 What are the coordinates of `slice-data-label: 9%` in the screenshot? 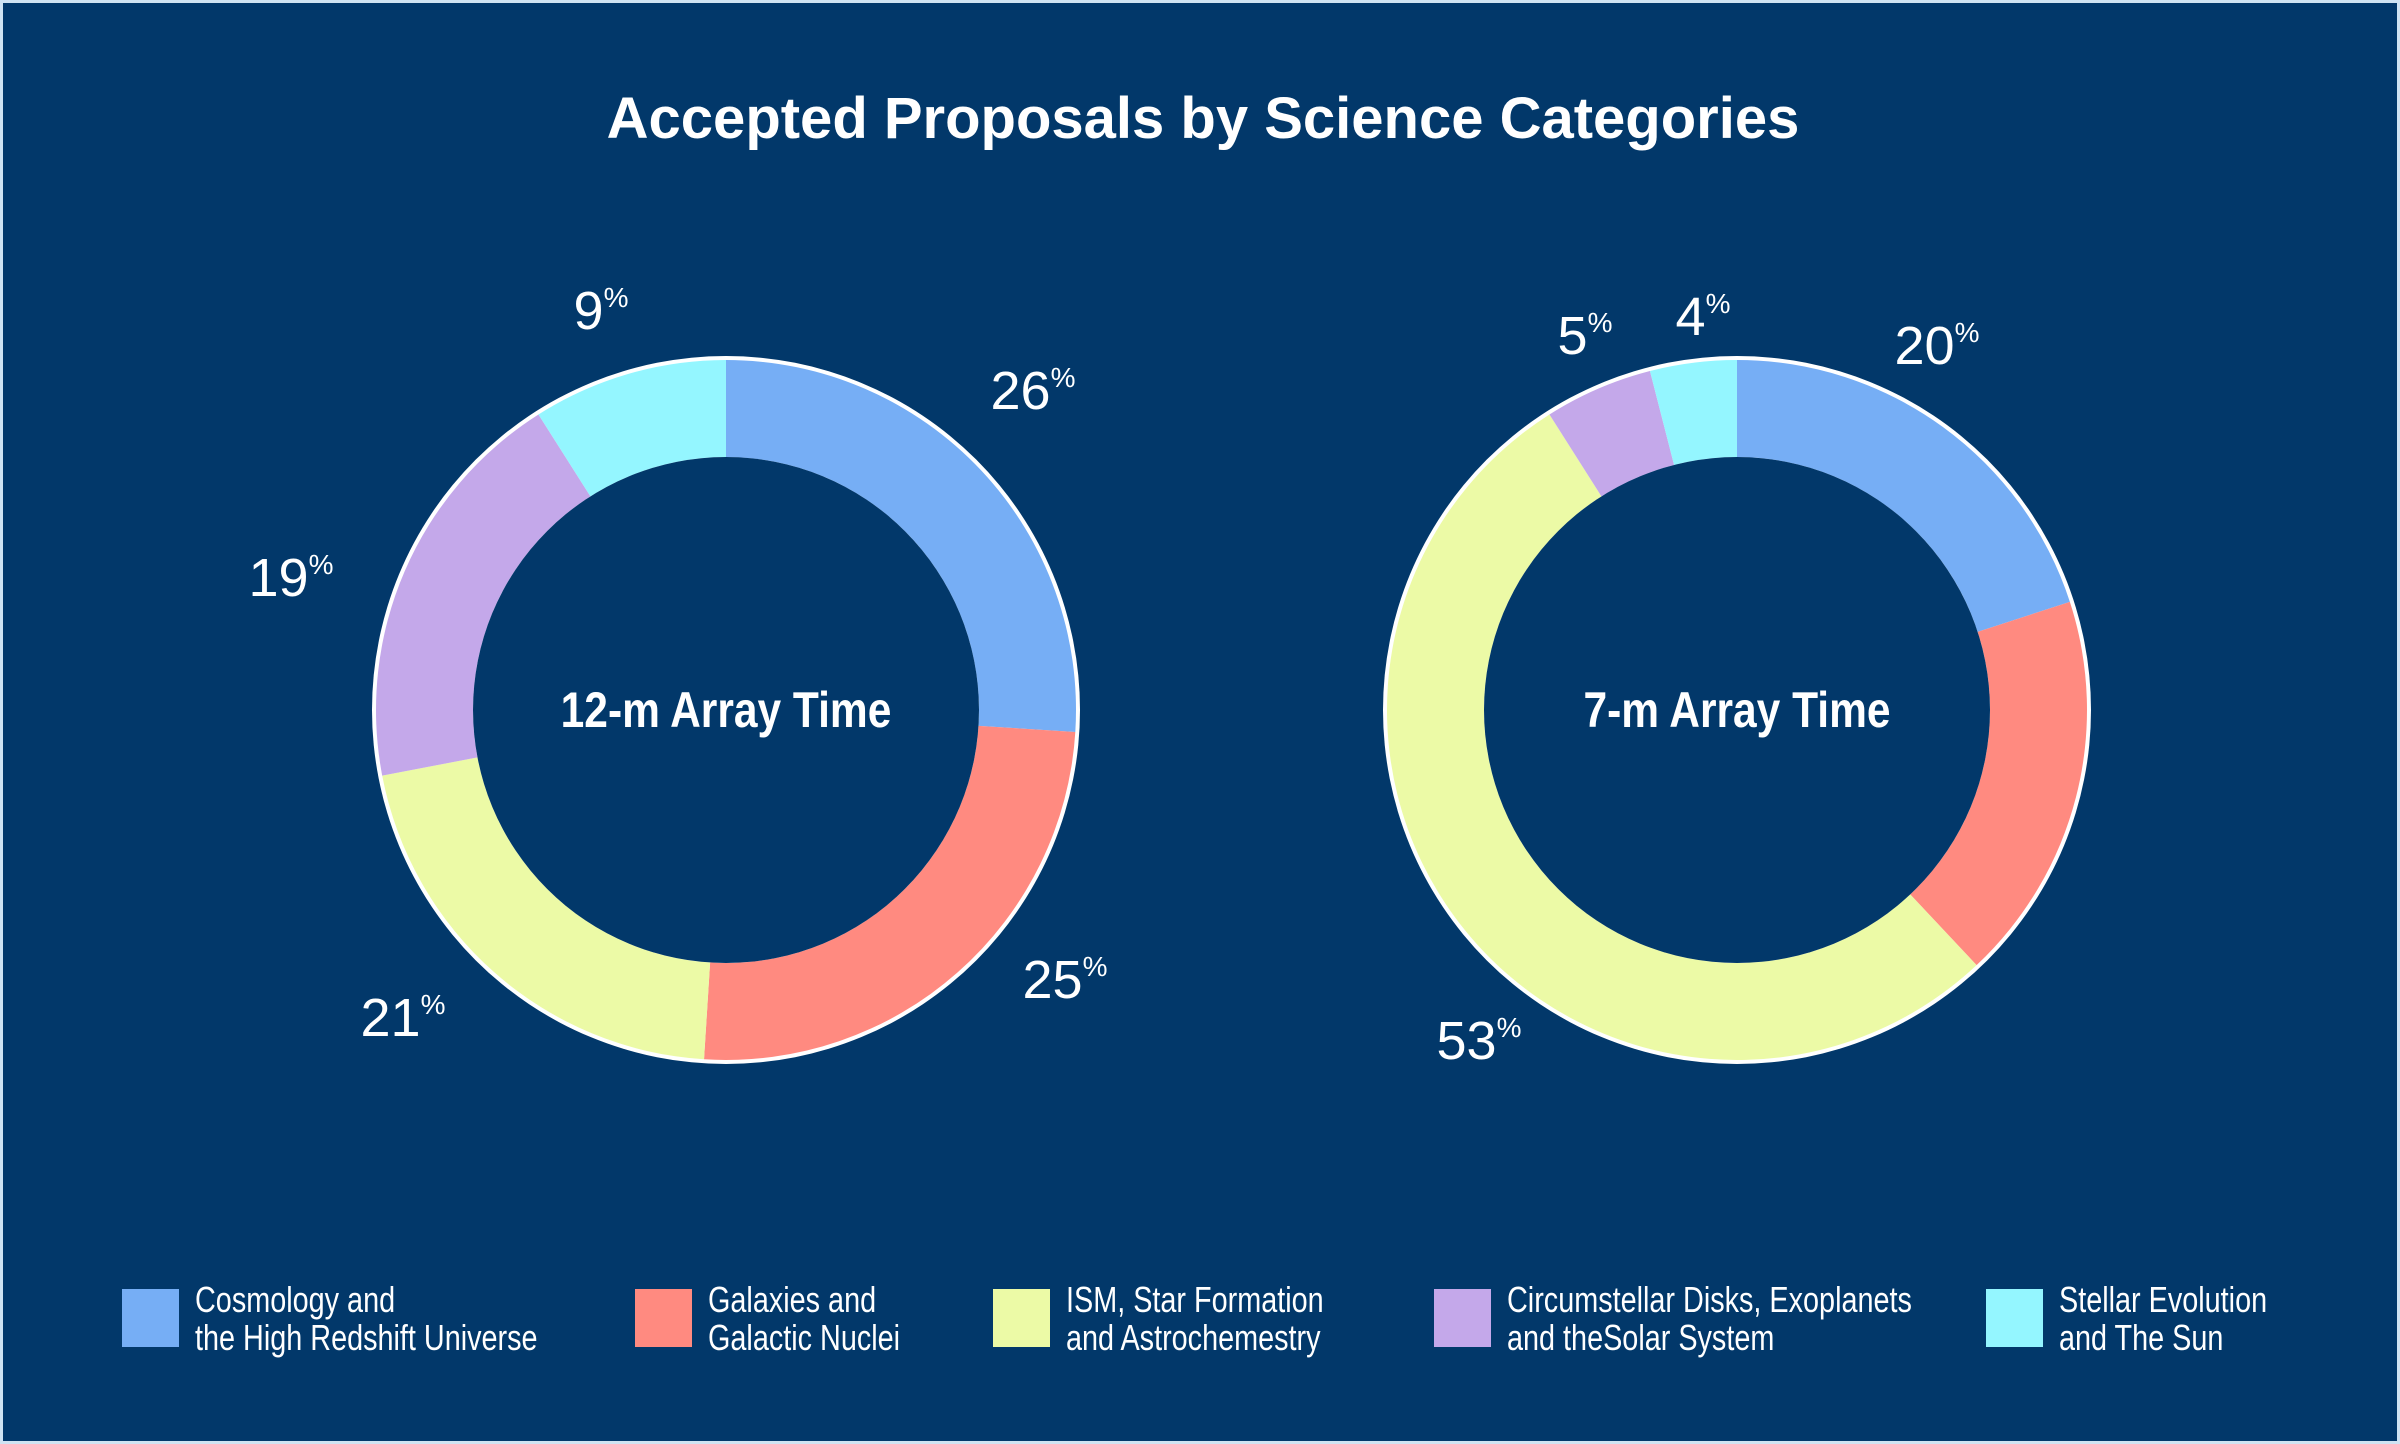 It's located at (601, 311).